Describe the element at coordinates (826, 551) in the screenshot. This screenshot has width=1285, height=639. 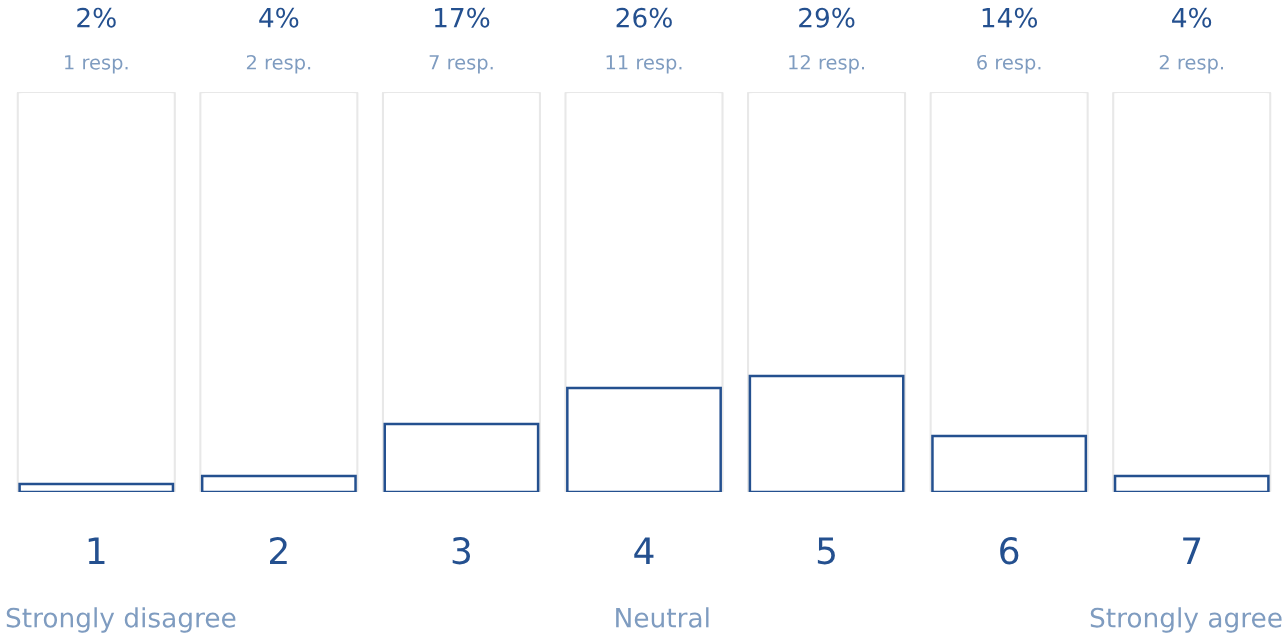
I see `x-tick-label: 5` at that location.